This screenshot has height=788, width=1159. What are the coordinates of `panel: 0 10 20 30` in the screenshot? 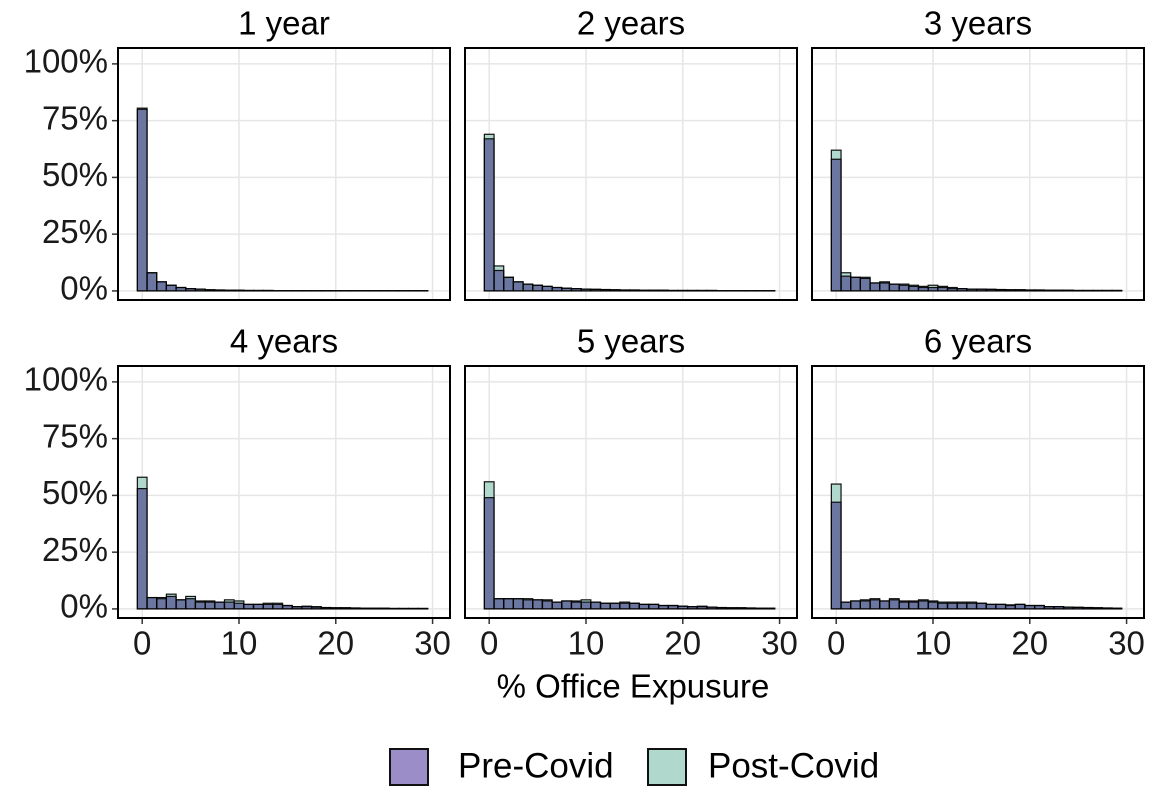 It's located at (631, 513).